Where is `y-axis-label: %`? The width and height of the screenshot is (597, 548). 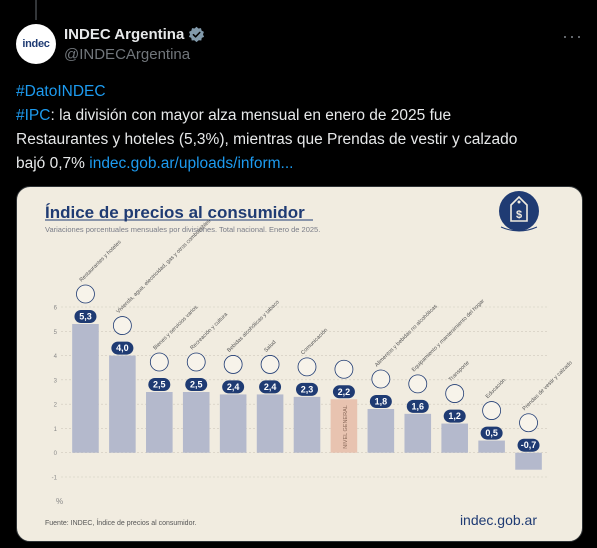
y-axis-label: % is located at coordinates (59, 501).